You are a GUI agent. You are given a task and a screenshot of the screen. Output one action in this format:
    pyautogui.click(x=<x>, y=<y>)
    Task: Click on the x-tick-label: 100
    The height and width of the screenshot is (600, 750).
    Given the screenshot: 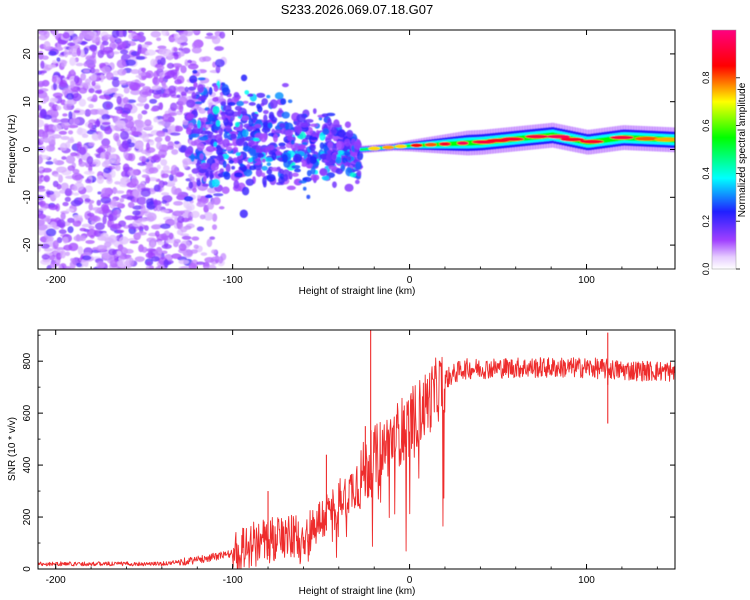 What is the action you would take?
    pyautogui.click(x=586, y=280)
    